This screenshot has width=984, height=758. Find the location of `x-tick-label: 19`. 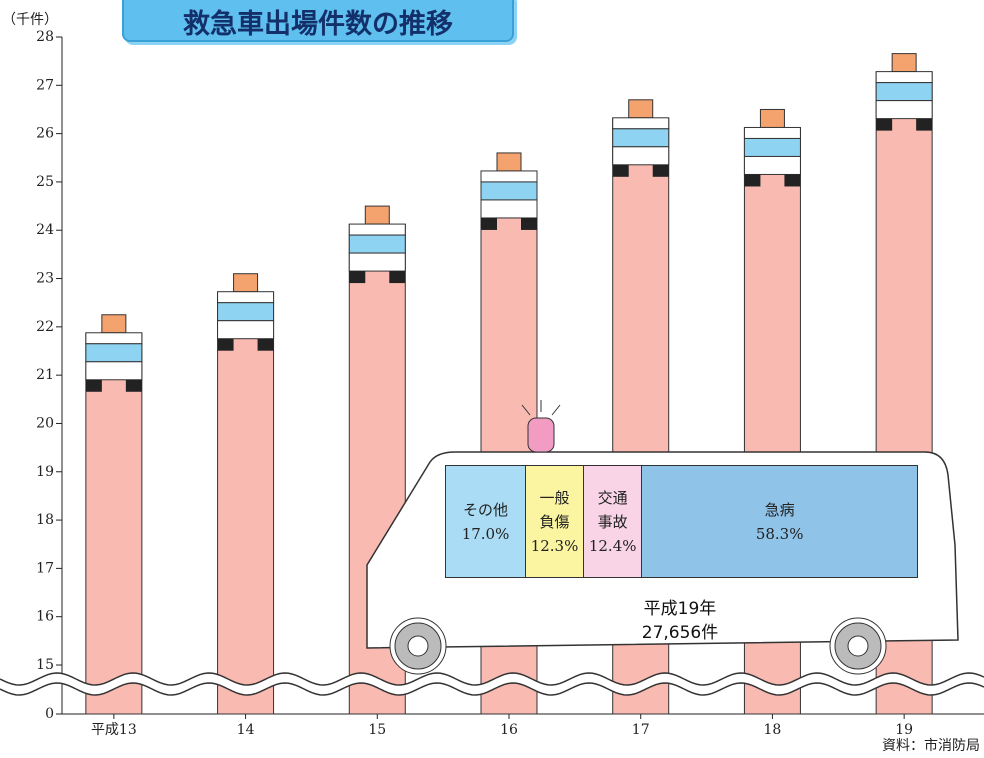

x-tick-label: 19 is located at coordinates (904, 730).